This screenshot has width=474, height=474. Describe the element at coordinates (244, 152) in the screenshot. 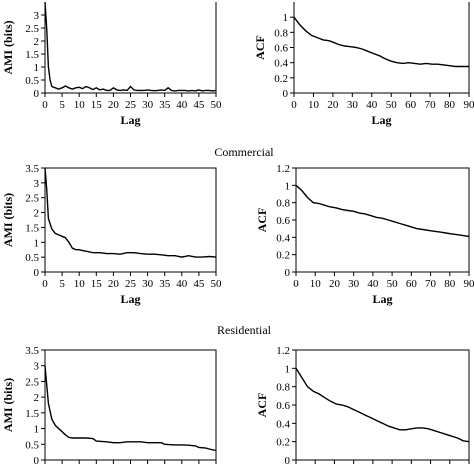

I see `section-title-commercial: Commercial` at that location.